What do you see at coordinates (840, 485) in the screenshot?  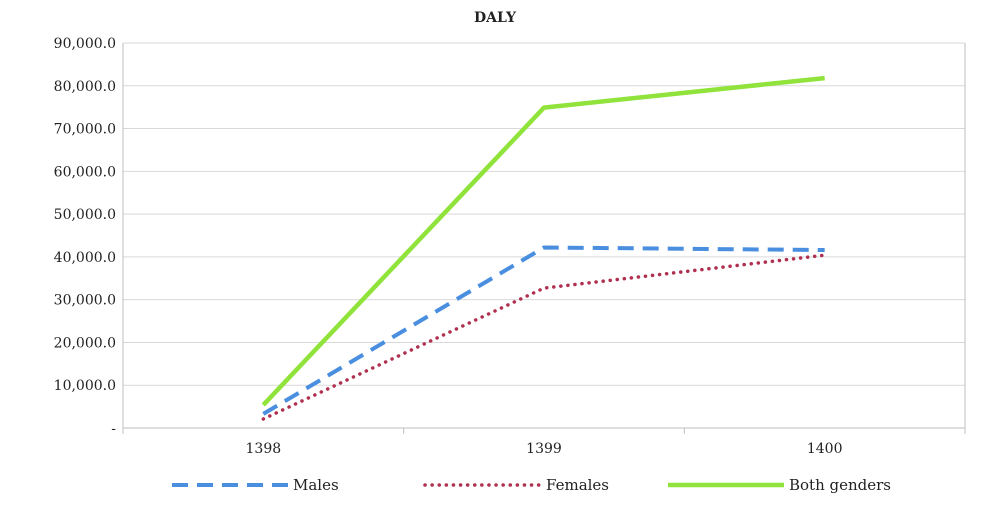 I see `legend-label: Both genders` at bounding box center [840, 485].